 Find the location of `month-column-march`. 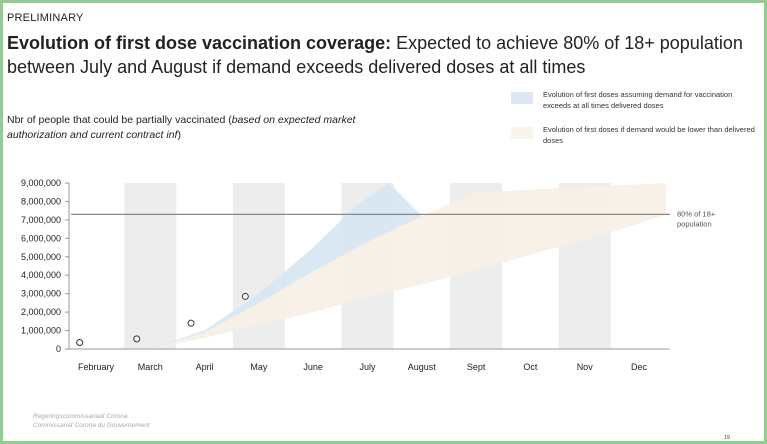

month-column-march is located at coordinates (150, 266).